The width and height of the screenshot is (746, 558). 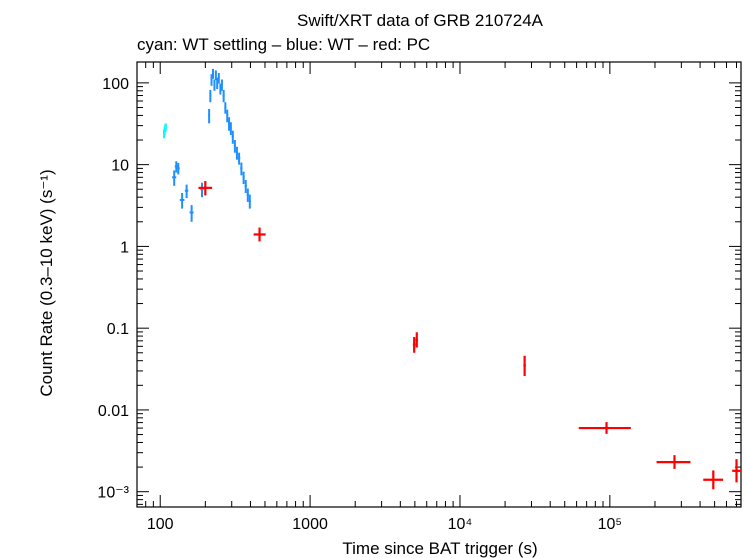 What do you see at coordinates (439, 548) in the screenshot?
I see `x-axis-label: Time since BAT trigger (s)` at bounding box center [439, 548].